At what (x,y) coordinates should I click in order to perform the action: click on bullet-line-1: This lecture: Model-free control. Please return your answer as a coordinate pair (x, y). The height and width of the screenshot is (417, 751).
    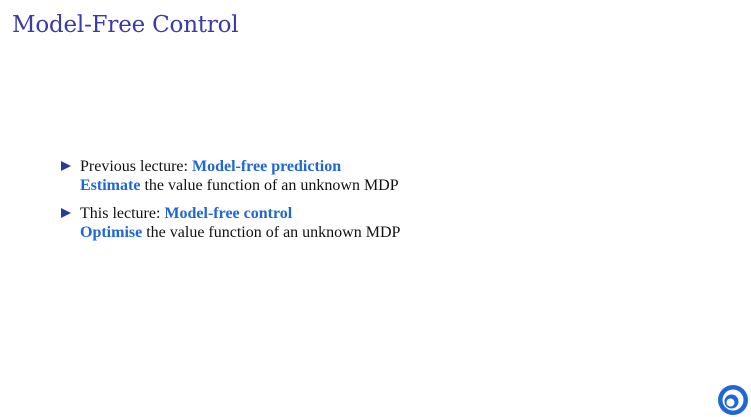
    Looking at the image, I should click on (240, 213).